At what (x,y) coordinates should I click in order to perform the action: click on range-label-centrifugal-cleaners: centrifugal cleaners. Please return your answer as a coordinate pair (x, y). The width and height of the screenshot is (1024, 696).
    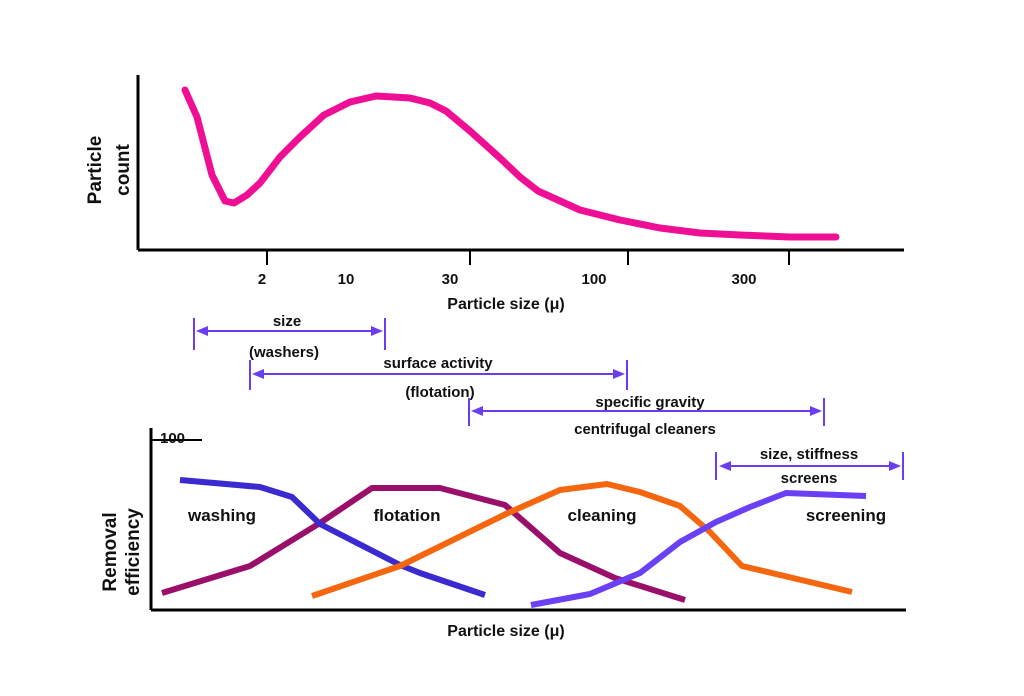
    Looking at the image, I should click on (645, 429).